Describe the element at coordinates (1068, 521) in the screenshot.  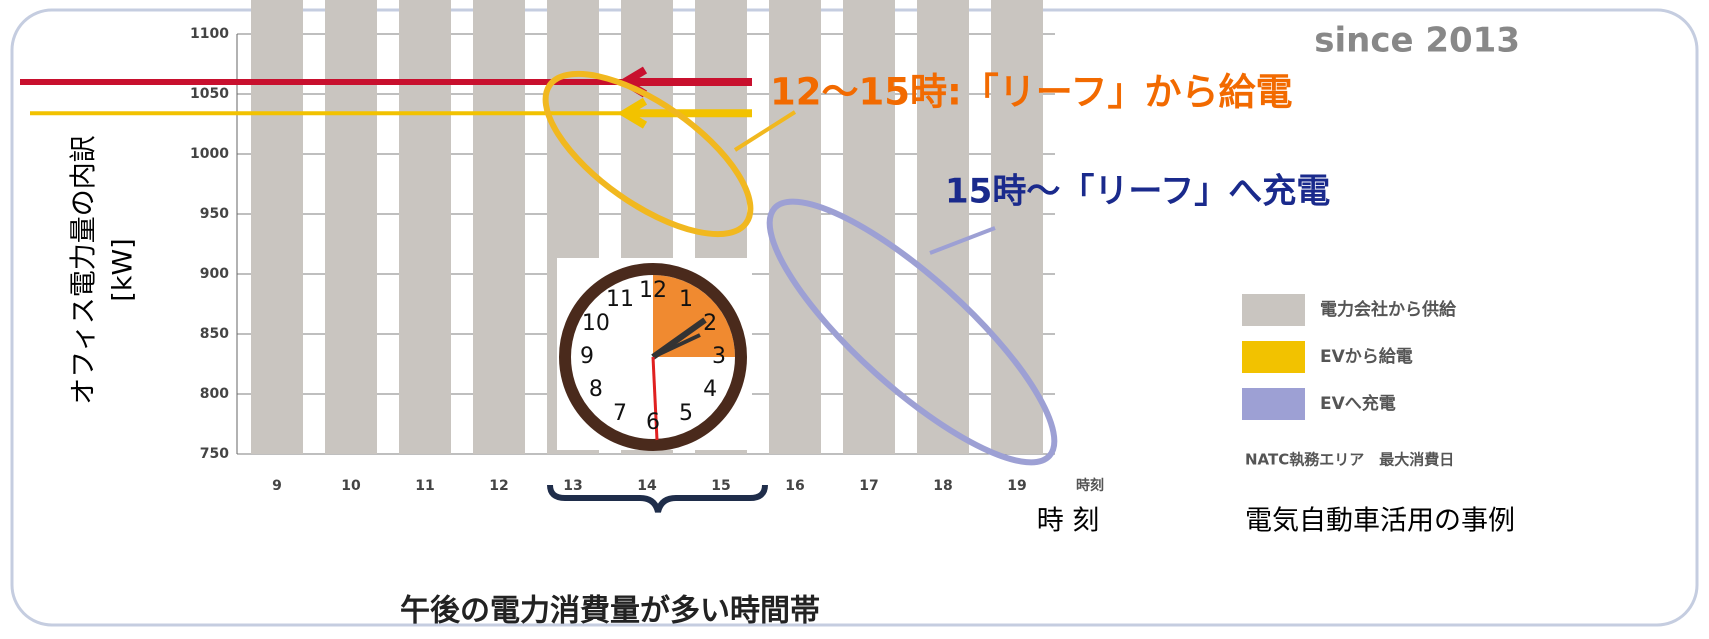
I see `x-axis-title: 時 刻` at that location.